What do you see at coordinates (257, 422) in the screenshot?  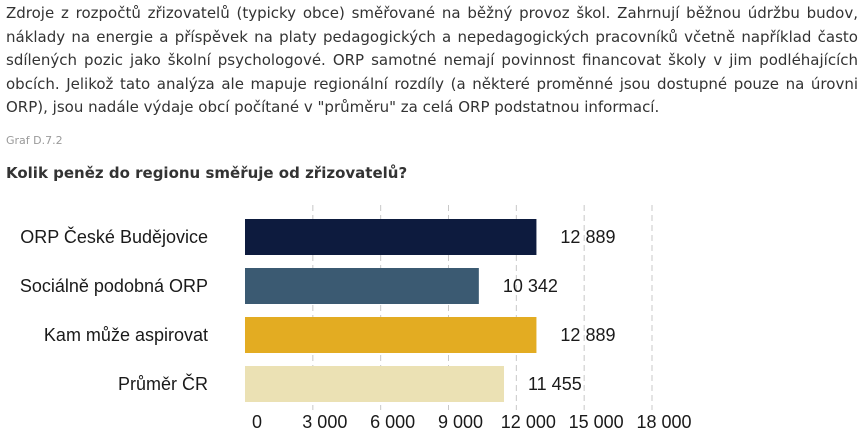 I see `x-tick-label: 0` at bounding box center [257, 422].